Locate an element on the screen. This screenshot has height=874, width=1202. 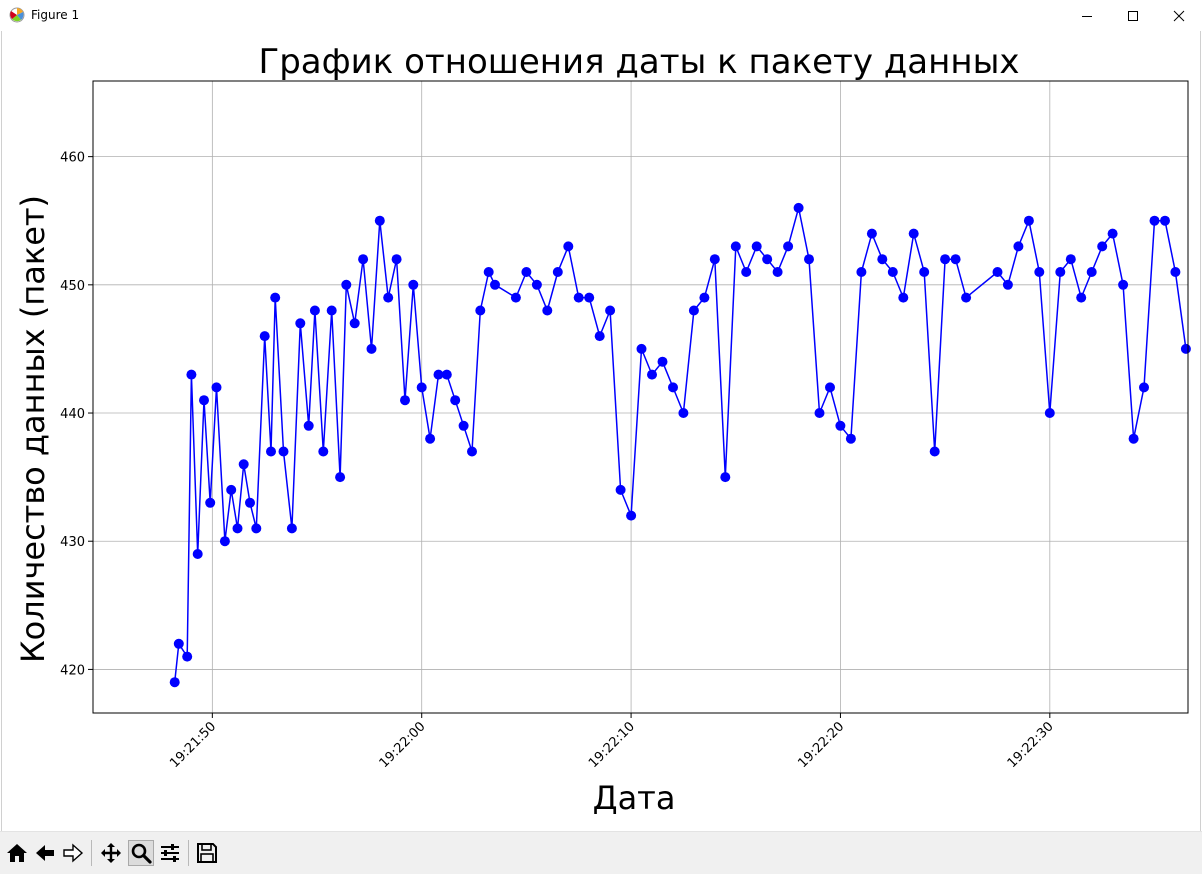
sliders-icon is located at coordinates (170, 853).